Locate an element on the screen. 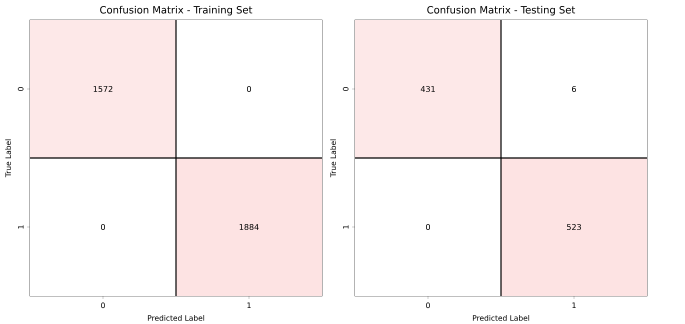  chart-title: Confusion Matrix - Training Set is located at coordinates (176, 11).